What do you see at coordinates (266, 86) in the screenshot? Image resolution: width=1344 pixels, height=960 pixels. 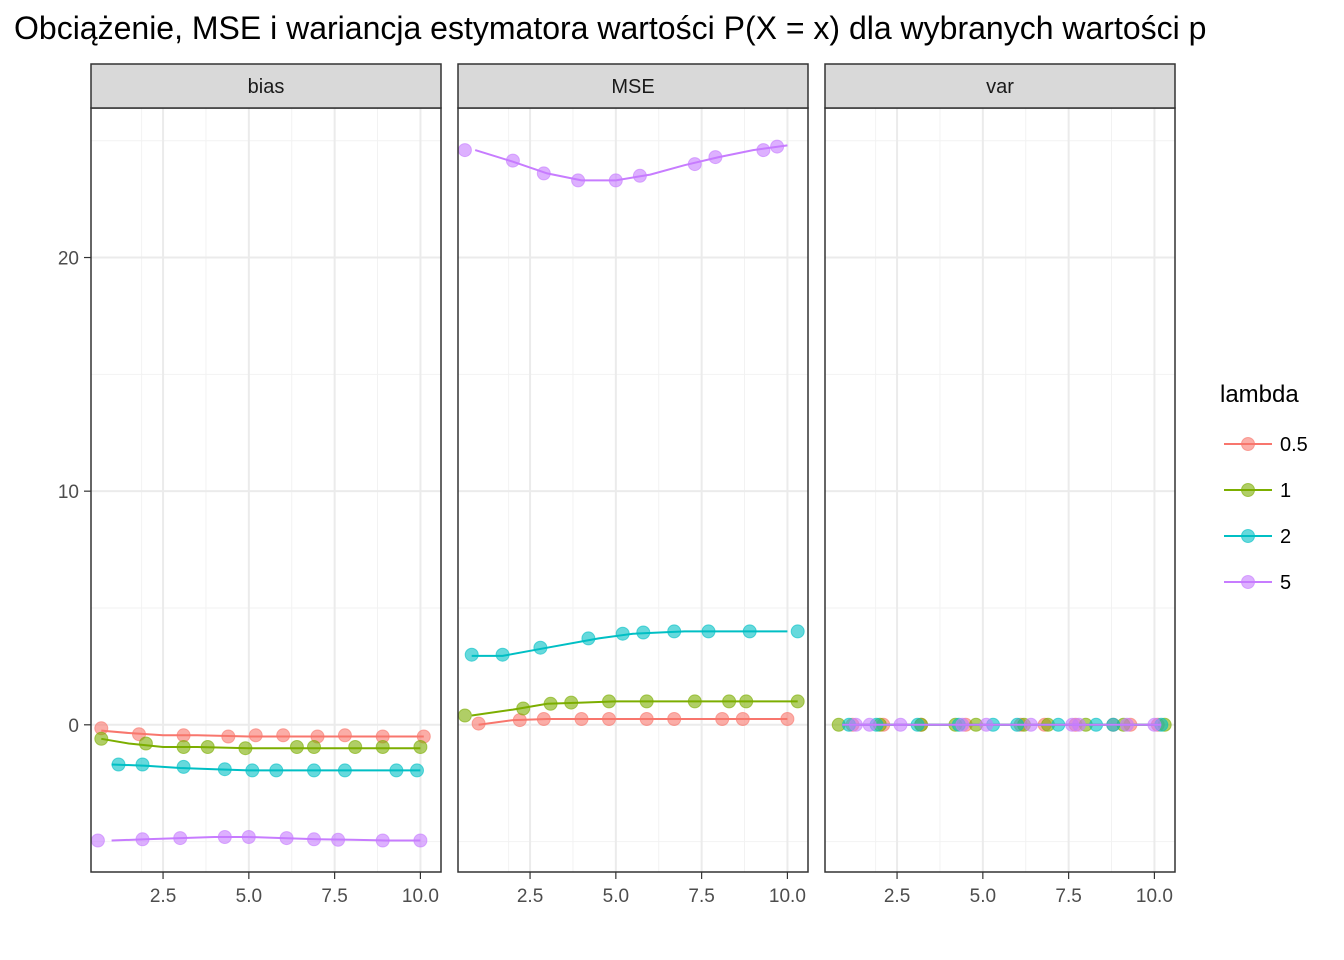 I see `facet-strip` at bounding box center [266, 86].